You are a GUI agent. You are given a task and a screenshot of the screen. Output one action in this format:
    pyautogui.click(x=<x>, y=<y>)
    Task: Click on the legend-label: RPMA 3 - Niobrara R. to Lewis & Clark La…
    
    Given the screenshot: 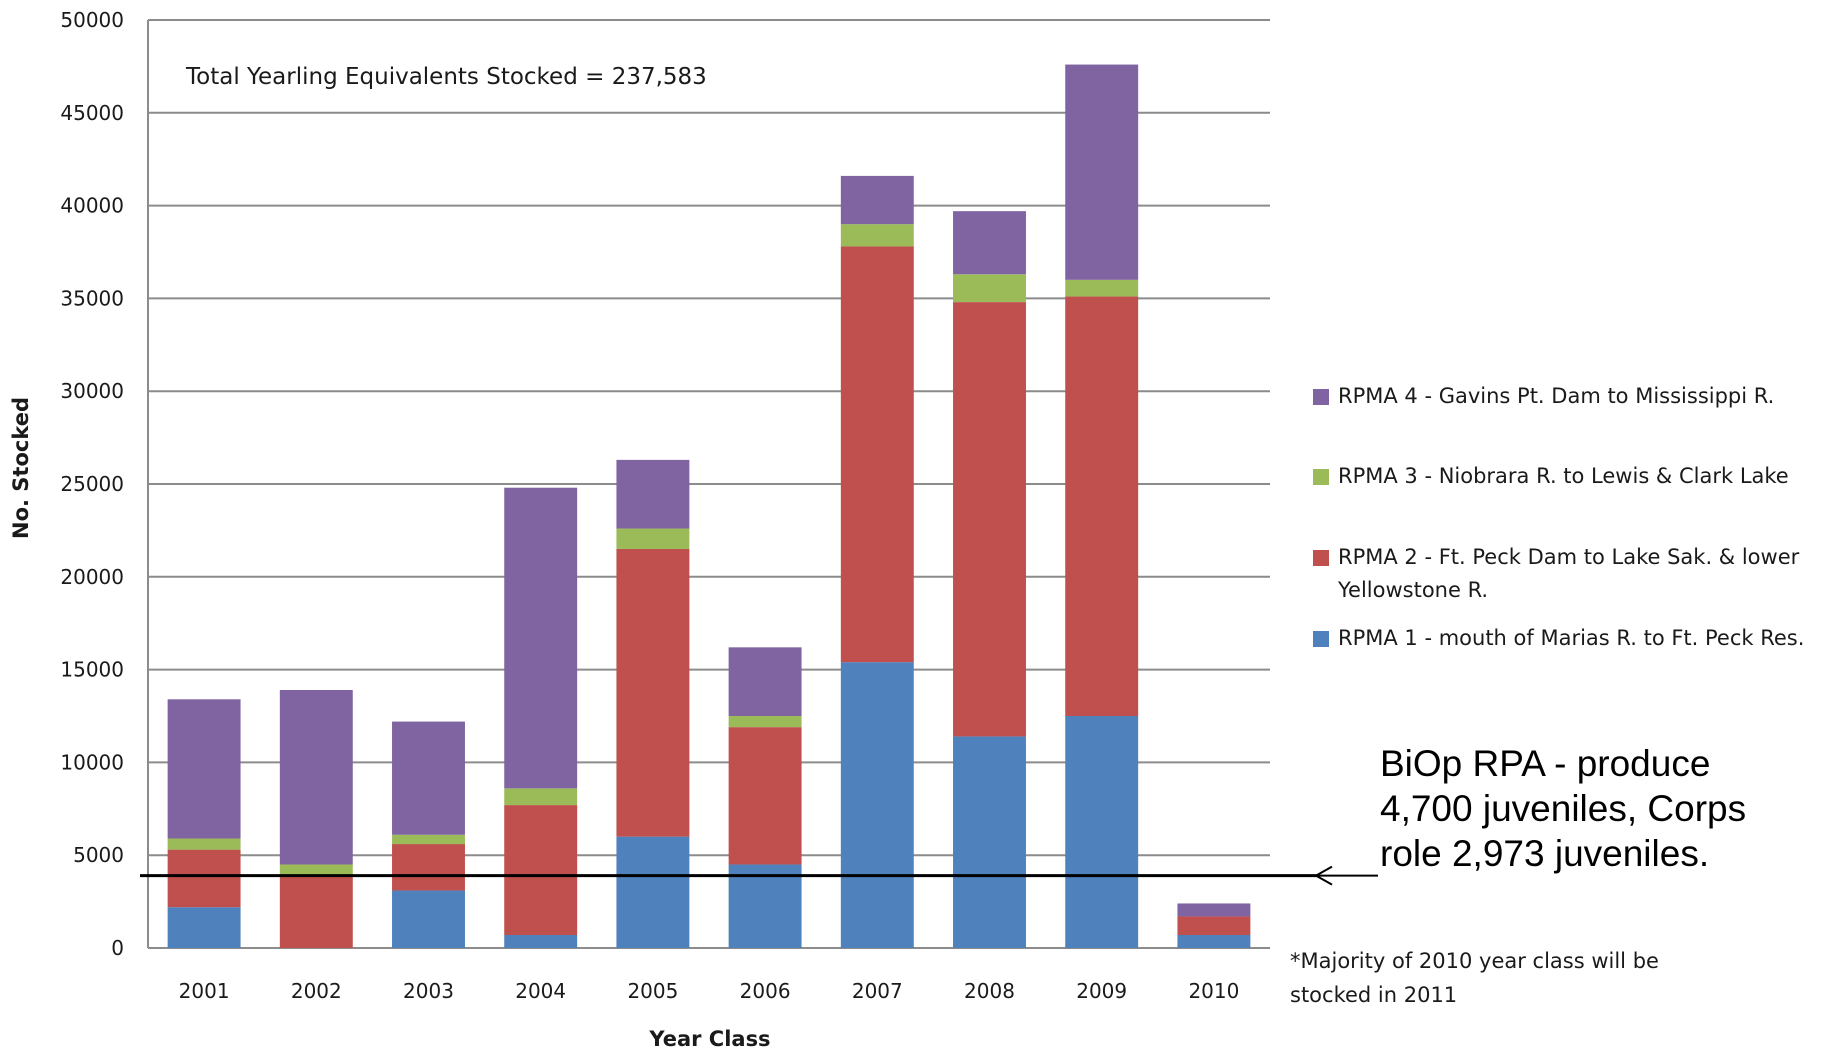 What is the action you would take?
    pyautogui.click(x=1563, y=476)
    